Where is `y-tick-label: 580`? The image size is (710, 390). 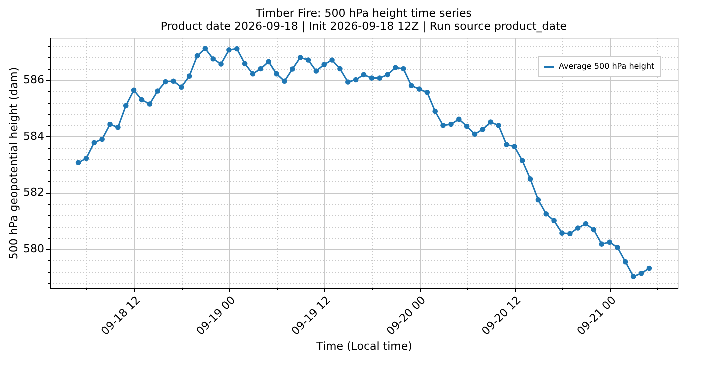
y-tick-label: 580 is located at coordinates (34, 249).